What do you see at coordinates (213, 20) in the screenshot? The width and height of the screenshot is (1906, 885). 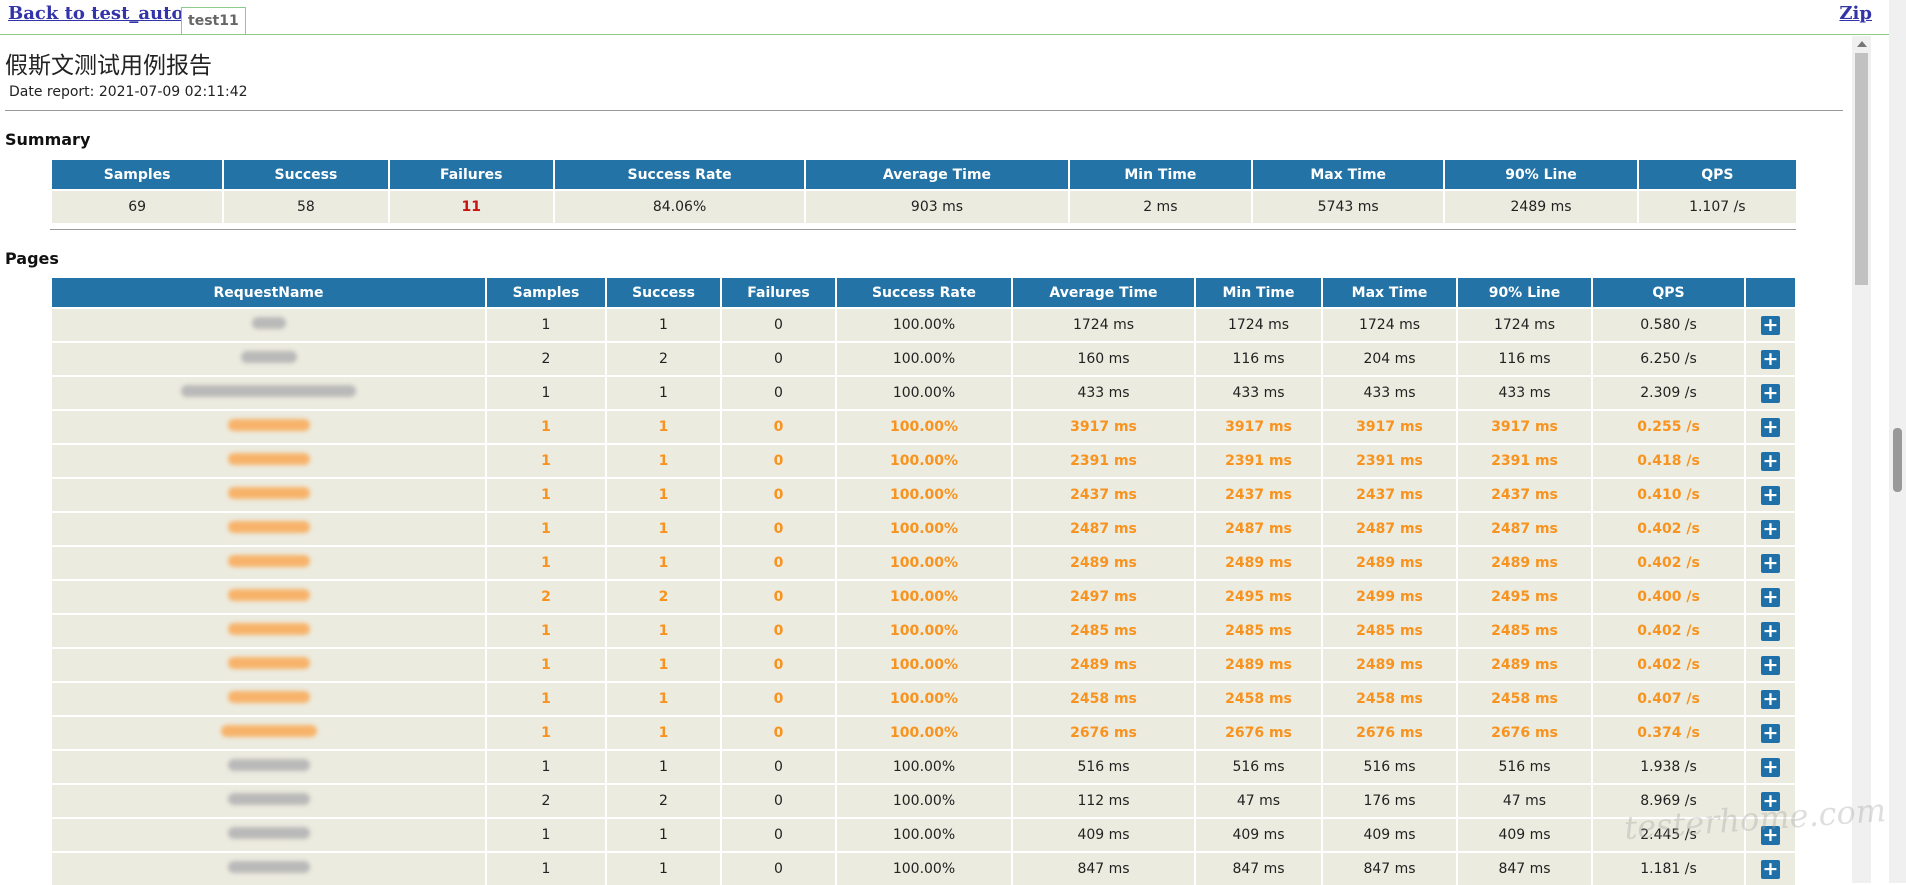 I see `tab-test11: test11` at bounding box center [213, 20].